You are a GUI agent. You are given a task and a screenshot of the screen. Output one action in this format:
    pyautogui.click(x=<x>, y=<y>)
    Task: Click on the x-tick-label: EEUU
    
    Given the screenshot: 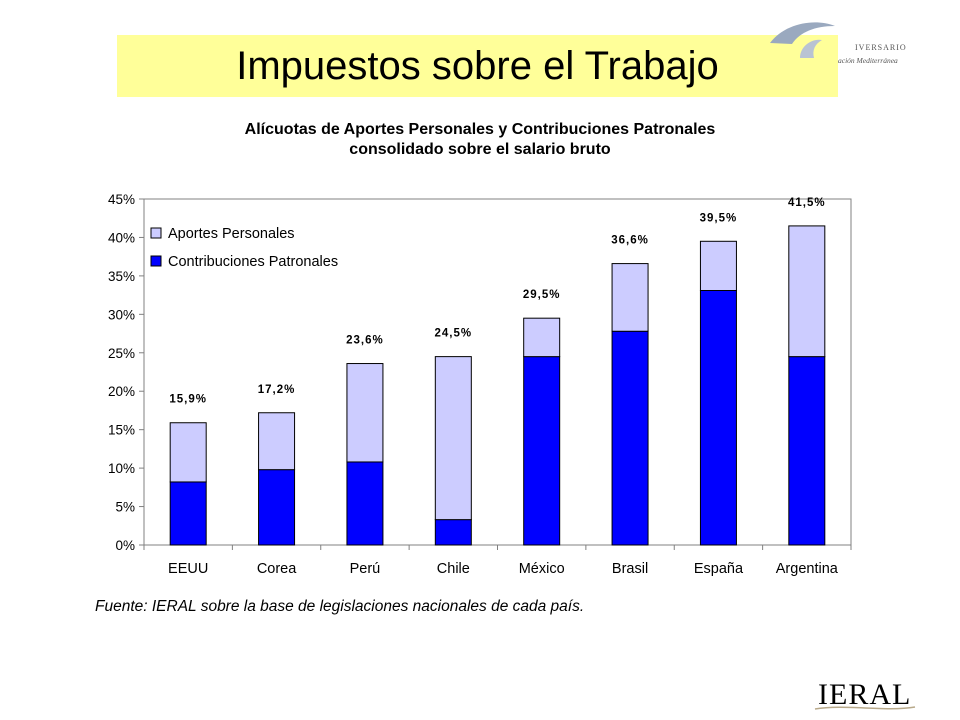 What is the action you would take?
    pyautogui.click(x=188, y=569)
    